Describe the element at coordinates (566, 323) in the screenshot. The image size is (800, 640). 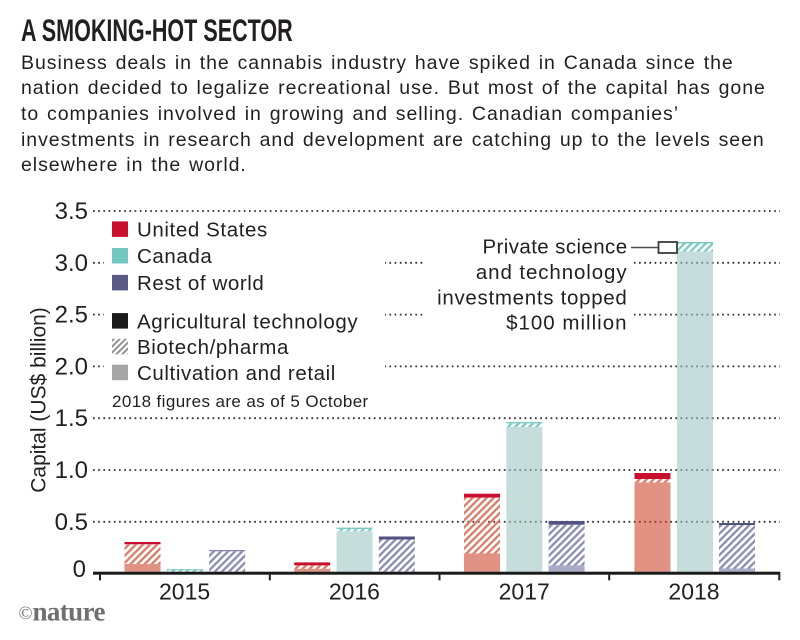
I see `svg-text: $100 million` at that location.